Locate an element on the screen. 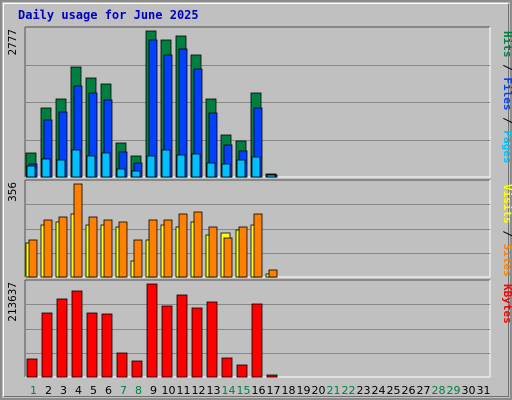 The width and height of the screenshot is (512, 400). bar-pages-day-5-body is located at coordinates (91, 166).